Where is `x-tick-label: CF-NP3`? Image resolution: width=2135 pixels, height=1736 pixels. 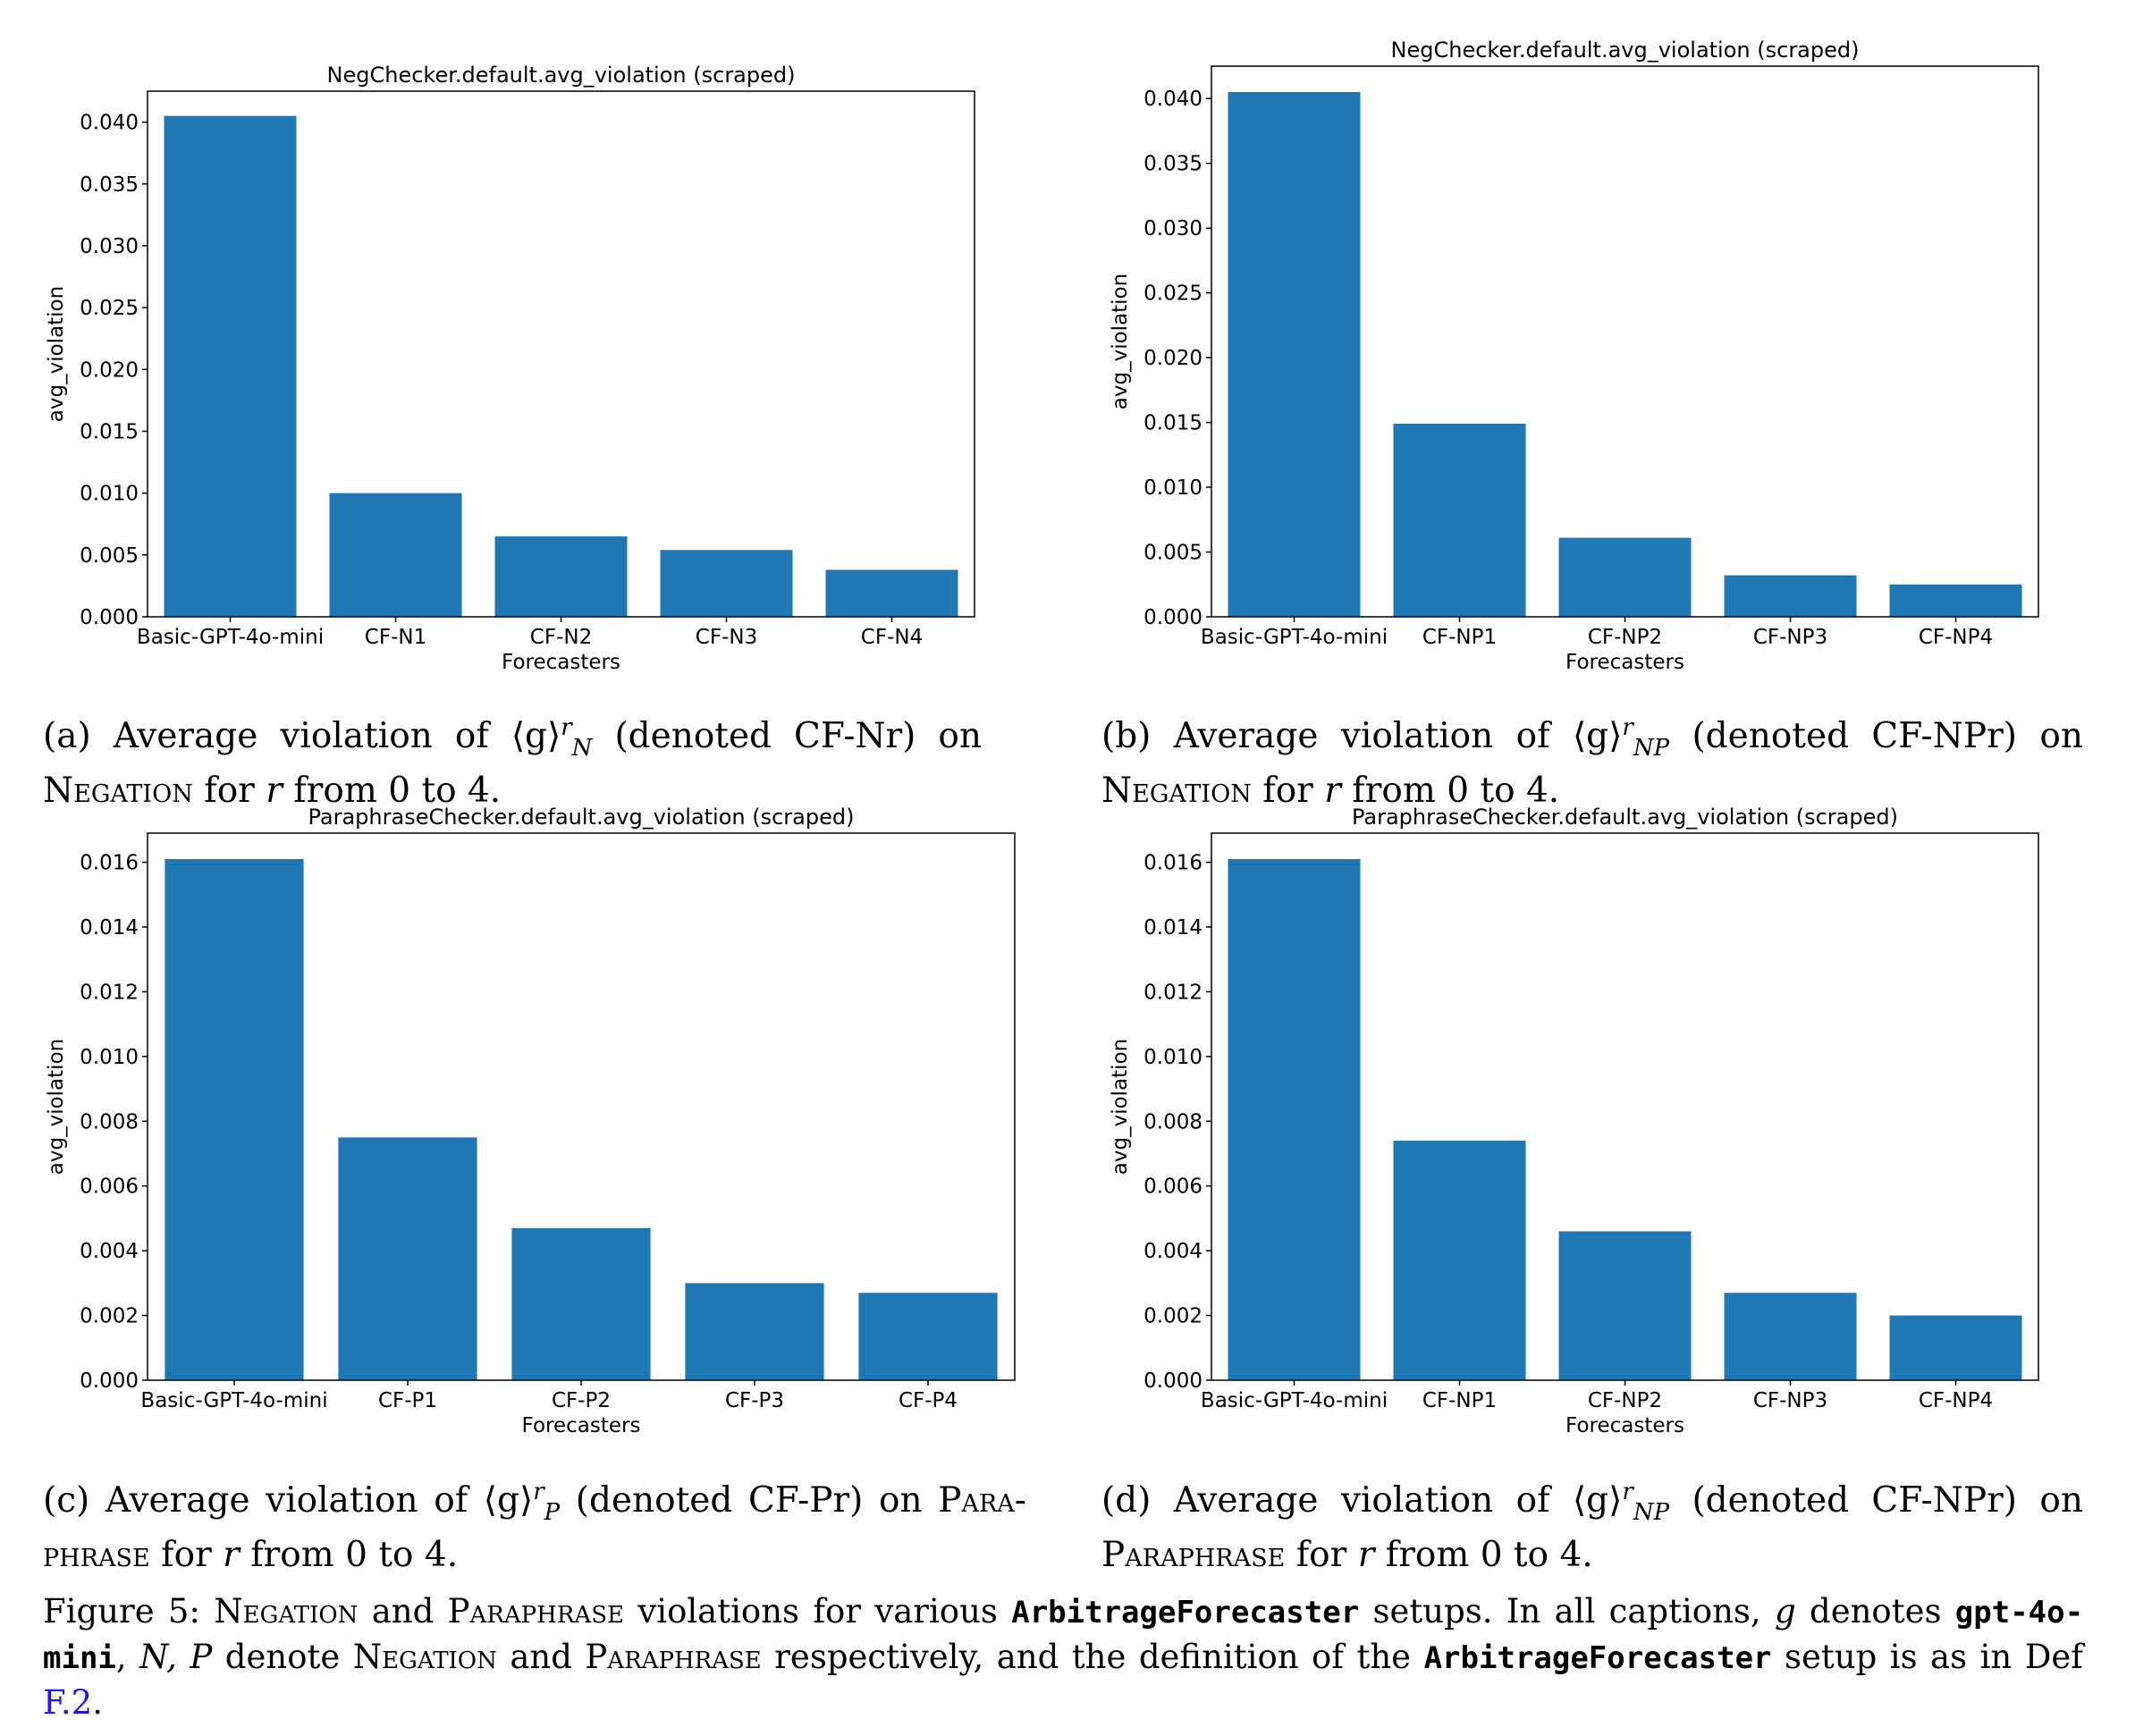 x-tick-label: CF-NP3 is located at coordinates (1790, 1400).